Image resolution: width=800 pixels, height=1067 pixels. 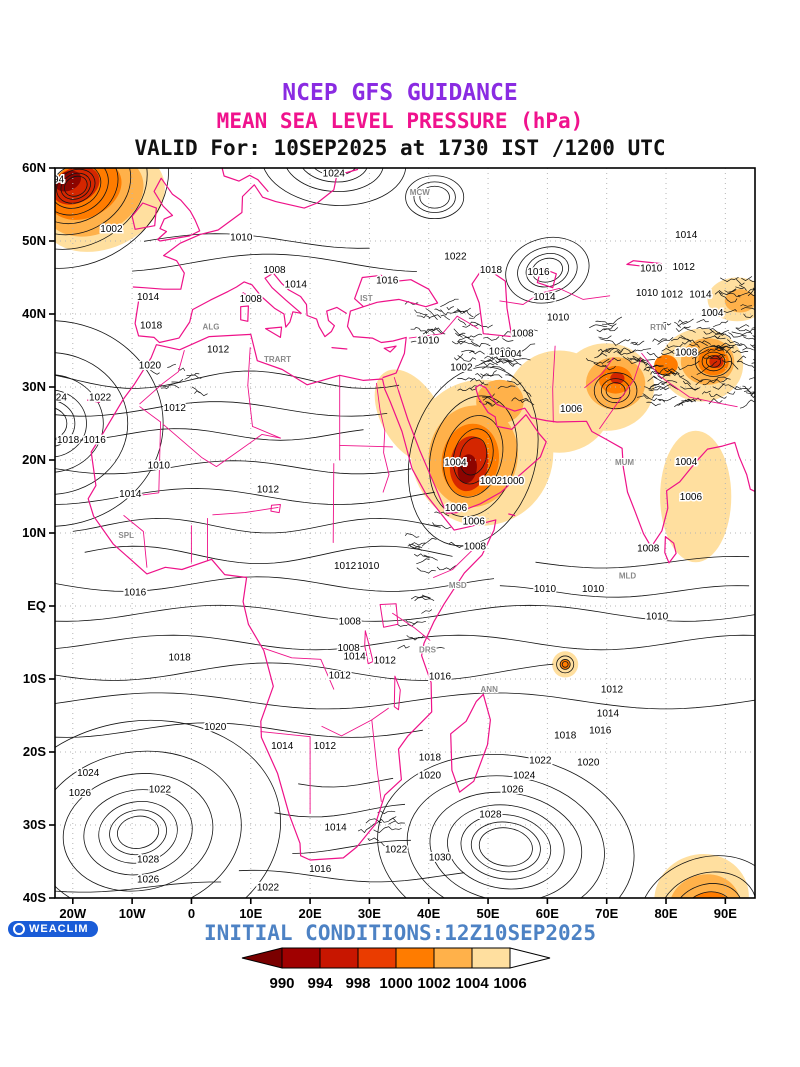 What do you see at coordinates (430, 776) in the screenshot?
I see `contour-label: 1020` at bounding box center [430, 776].